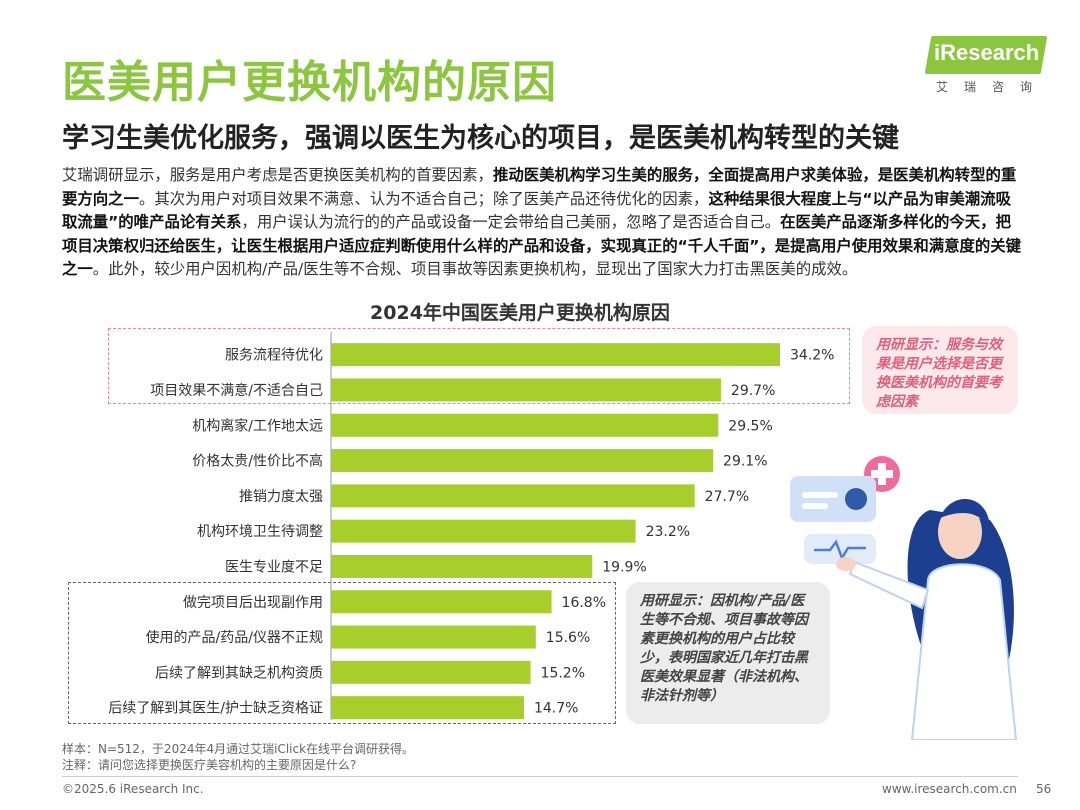  I want to click on highlight-box-top, so click(479, 366).